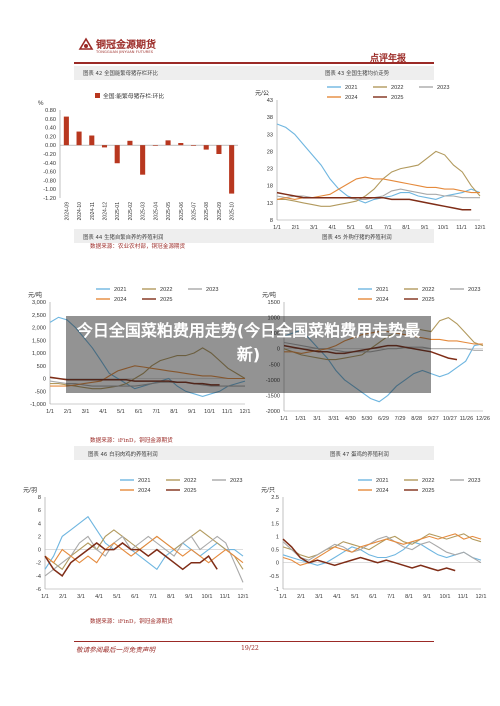 The image size is (500, 706). Describe the element at coordinates (270, 170) in the screenshot. I see `chart43-ytick-label: 23` at that location.